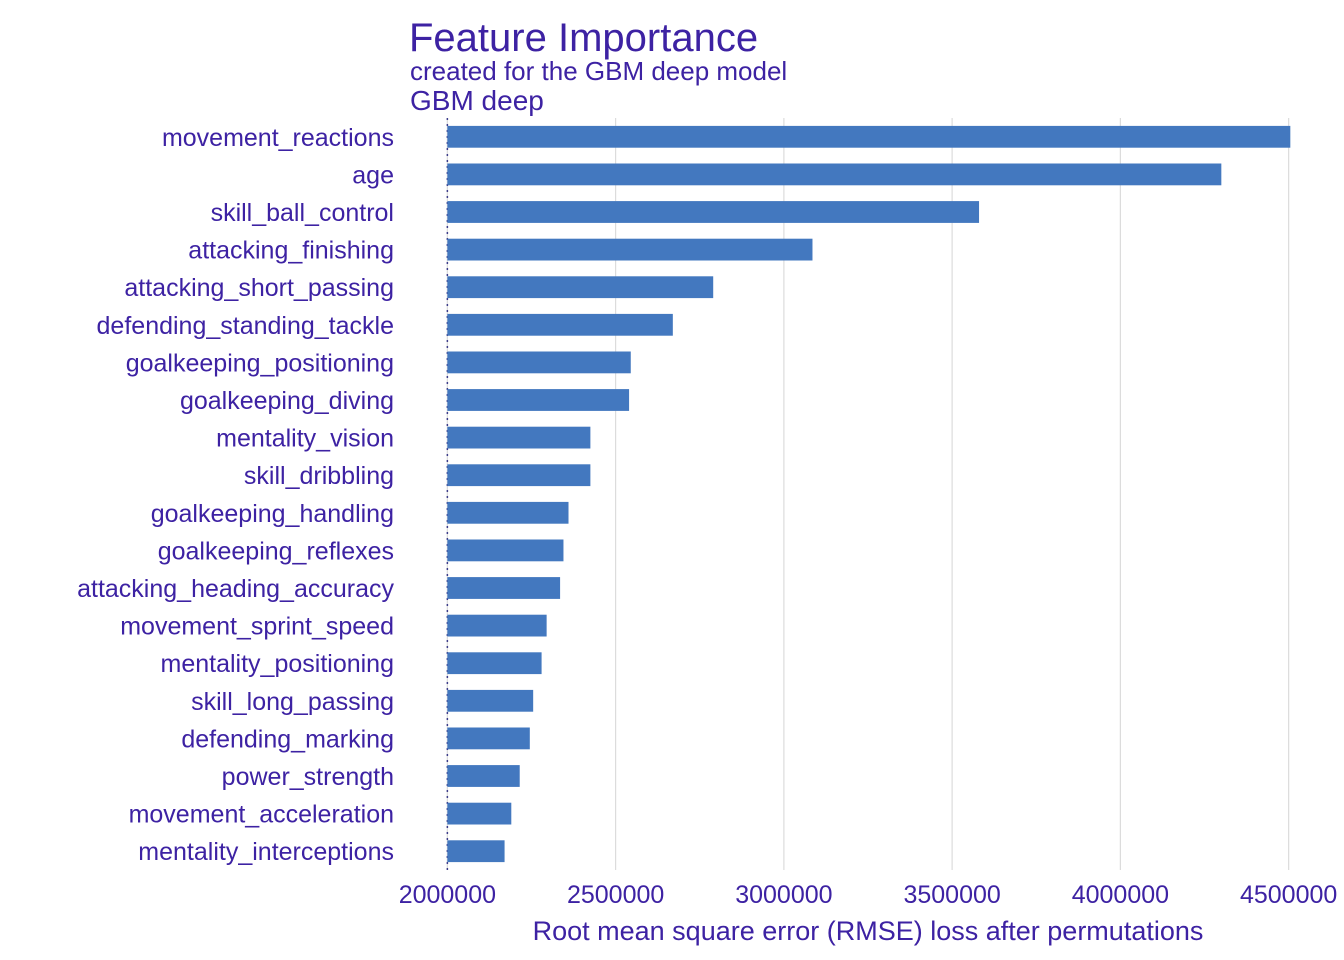 This screenshot has height=960, width=1344. What do you see at coordinates (615, 895) in the screenshot?
I see `x-tick-label: 2500000` at bounding box center [615, 895].